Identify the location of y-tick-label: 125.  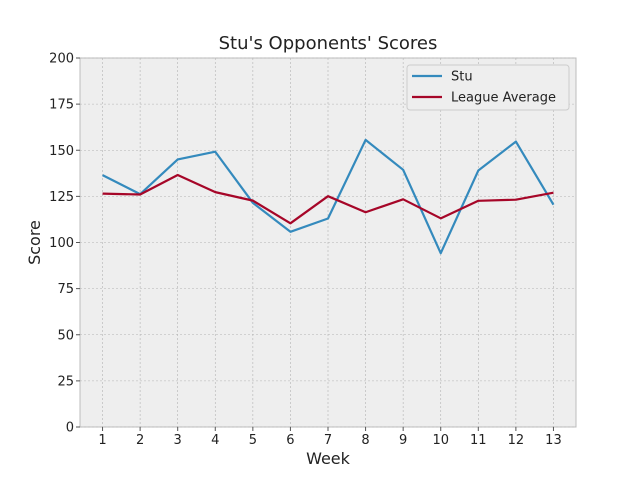
(61, 197).